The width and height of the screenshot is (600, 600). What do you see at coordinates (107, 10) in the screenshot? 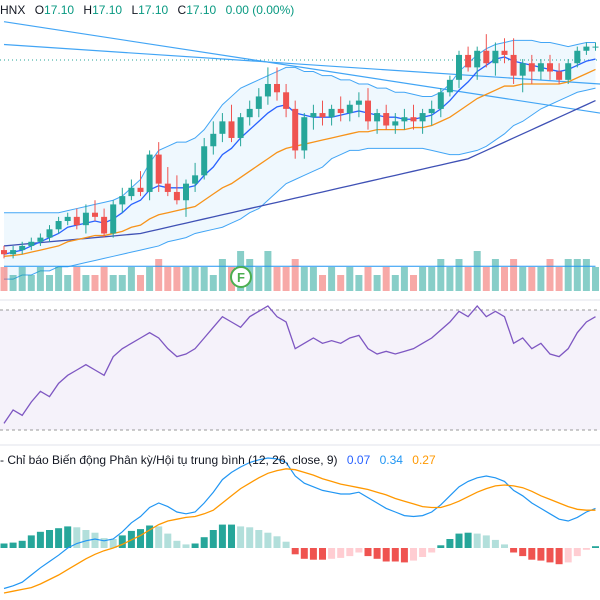
I see `high-value: 17.10` at bounding box center [107, 10].